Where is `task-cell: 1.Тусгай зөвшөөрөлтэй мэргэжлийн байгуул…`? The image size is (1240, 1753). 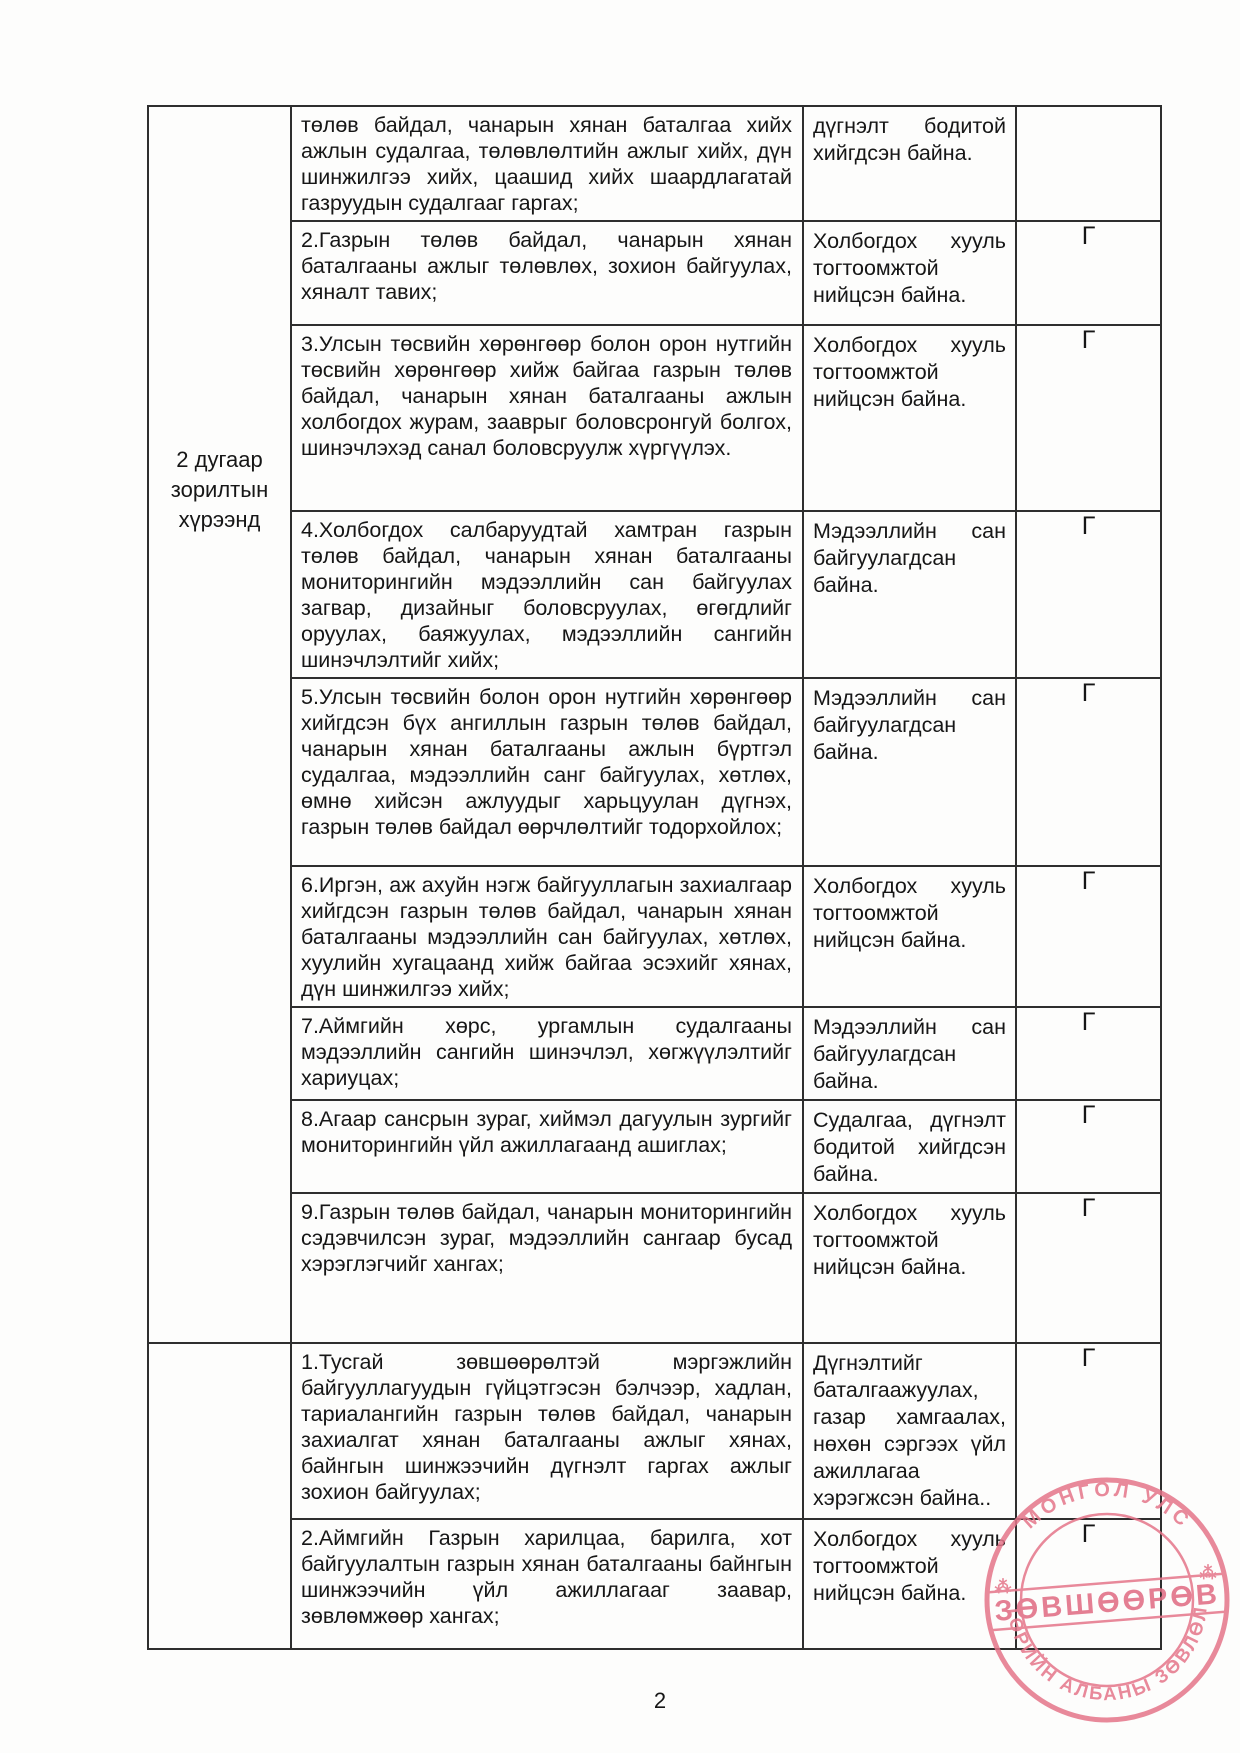
task-cell: 1.Тусгай зөвшөөрөлтэй мэргэжлийн байгуул… is located at coordinates (547, 1431).